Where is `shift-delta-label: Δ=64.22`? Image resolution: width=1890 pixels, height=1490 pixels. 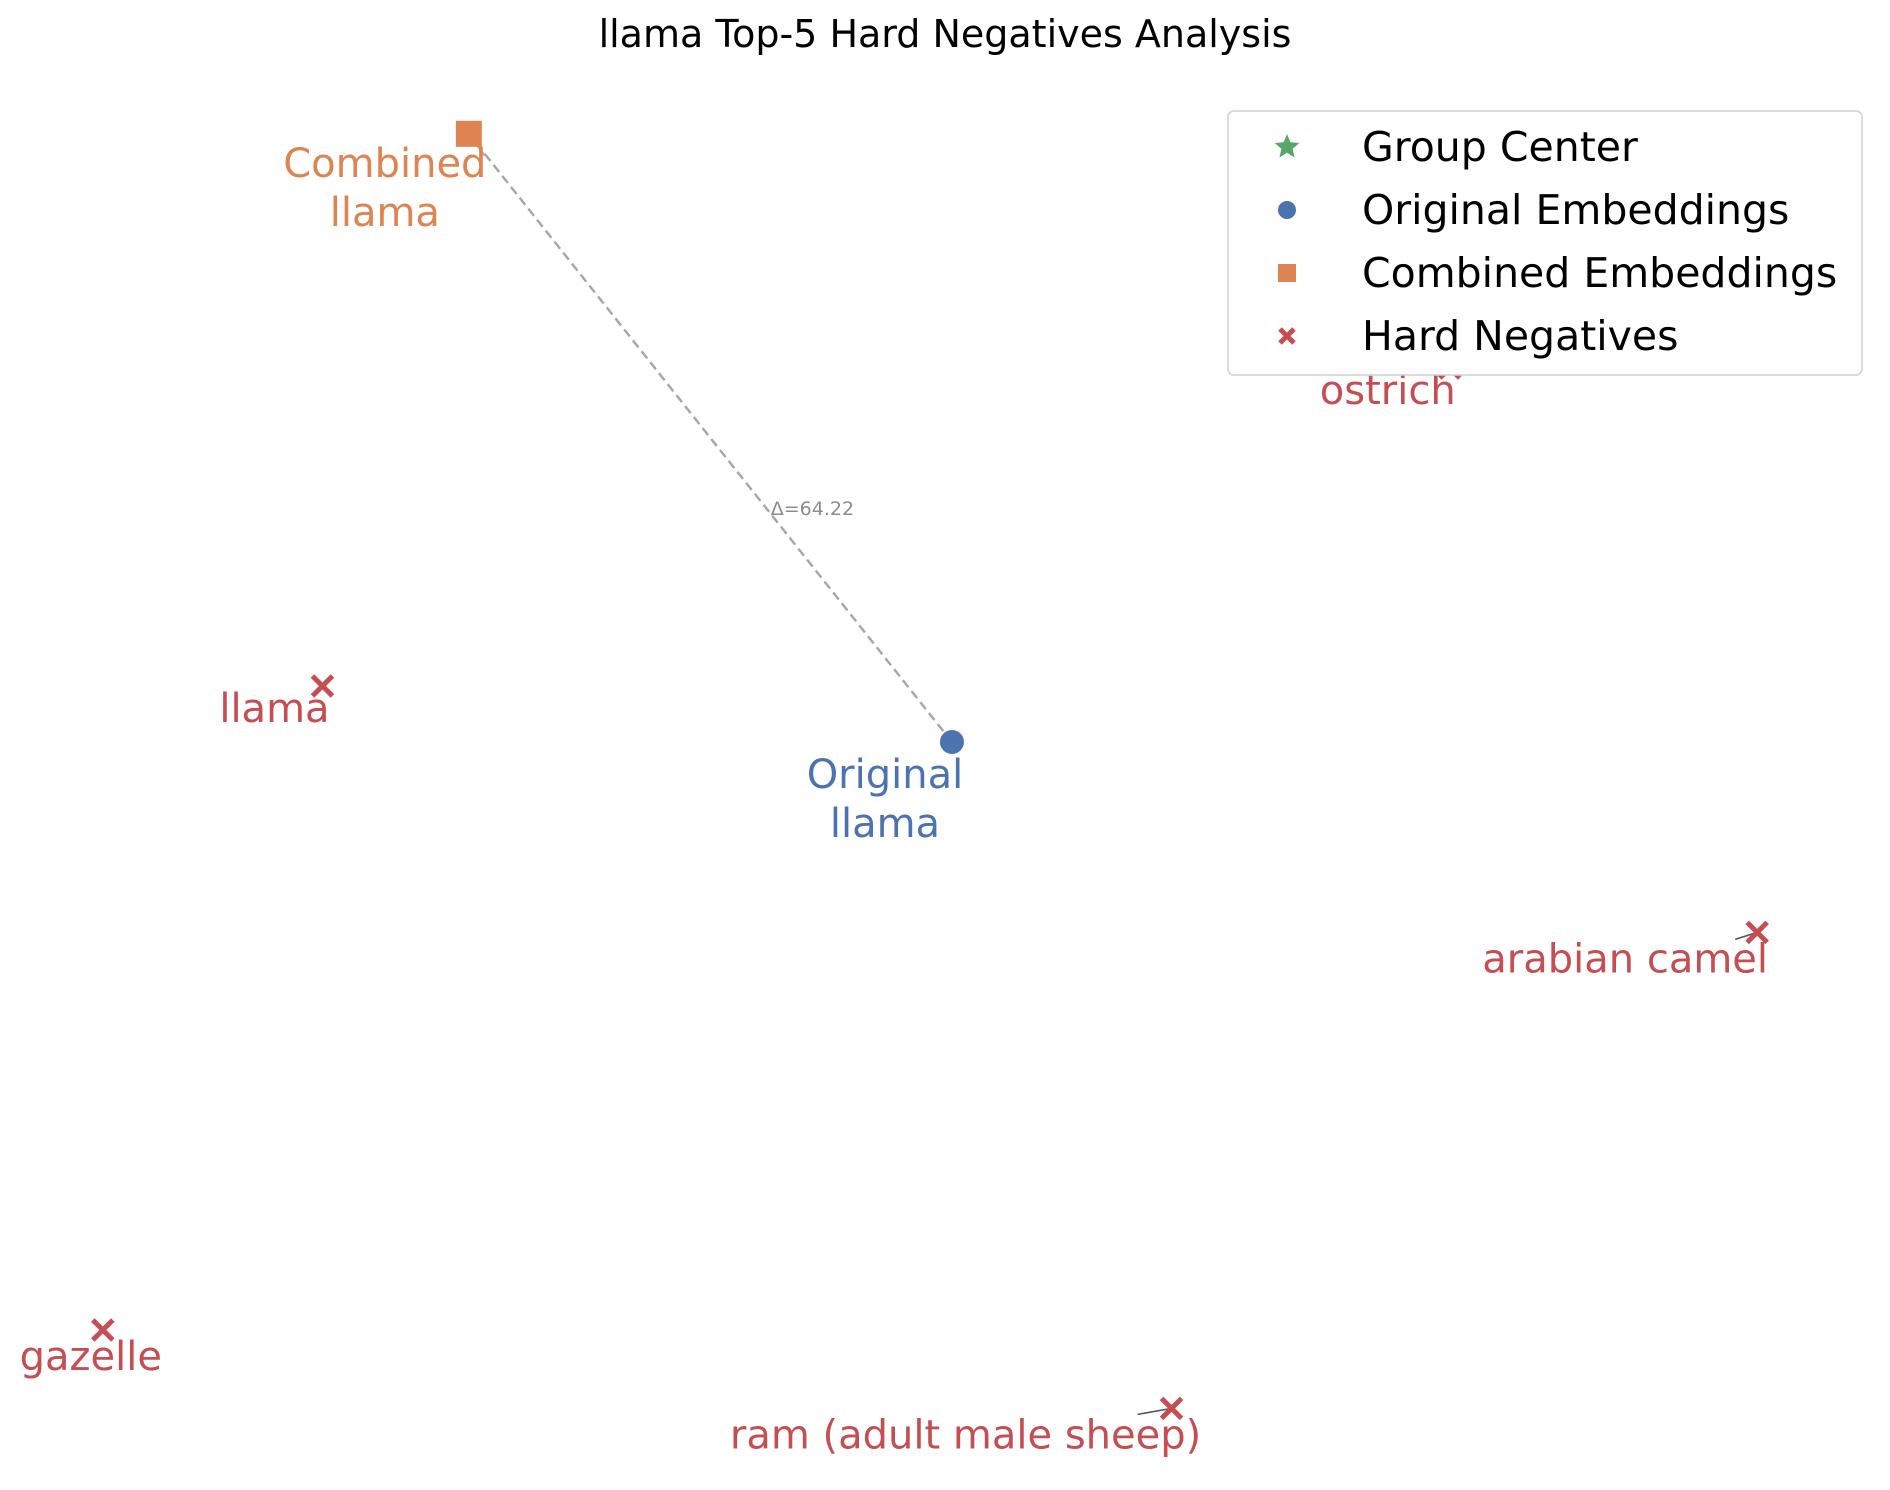
shift-delta-label: Δ=64.22 is located at coordinates (812, 509).